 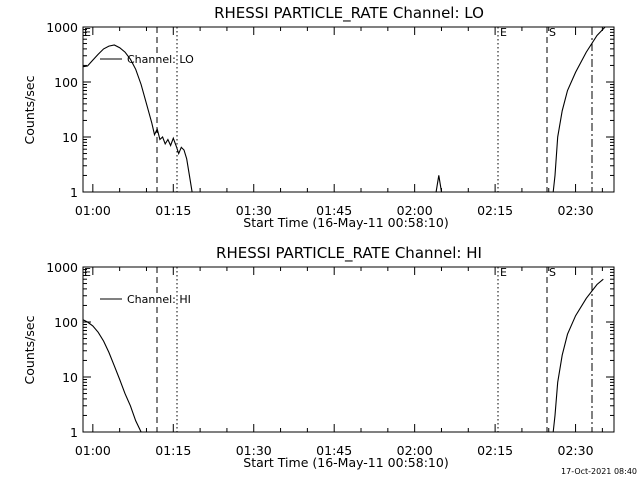 What do you see at coordinates (160, 59) in the screenshot?
I see `legend-label: Channel: LO` at bounding box center [160, 59].